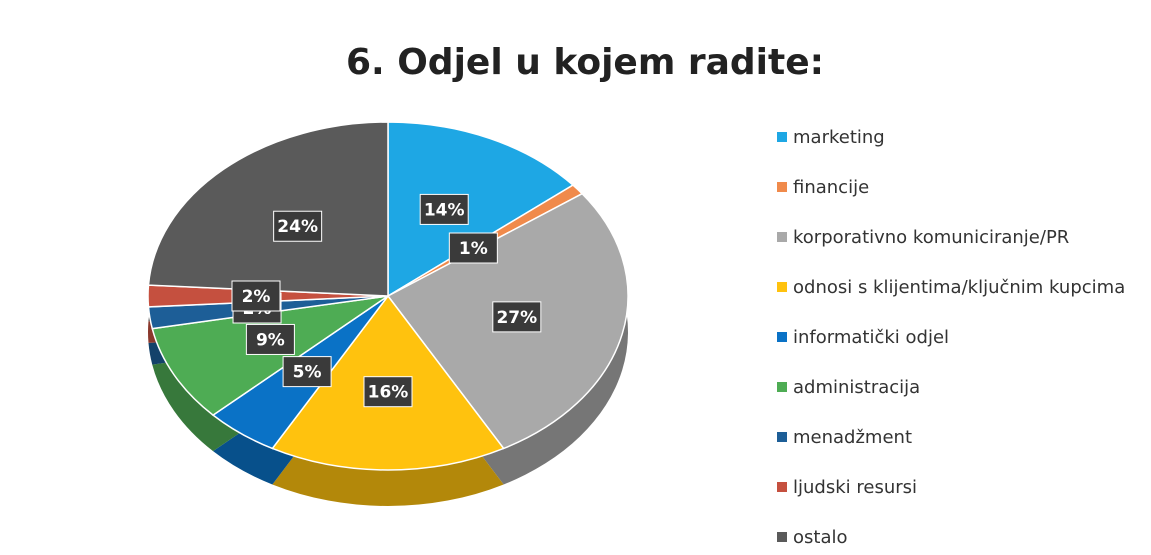 The width and height of the screenshot is (1151, 555). I want to click on data-label: 24%, so click(297, 227).